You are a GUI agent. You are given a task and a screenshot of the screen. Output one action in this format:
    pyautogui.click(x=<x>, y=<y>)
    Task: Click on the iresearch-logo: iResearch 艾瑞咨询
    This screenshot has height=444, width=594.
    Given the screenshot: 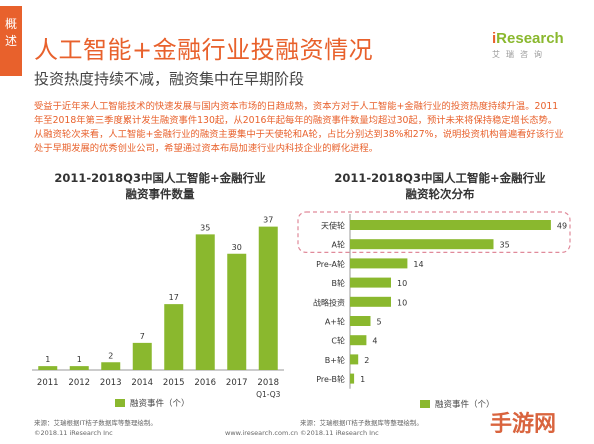 What is the action you would take?
    pyautogui.click(x=532, y=45)
    